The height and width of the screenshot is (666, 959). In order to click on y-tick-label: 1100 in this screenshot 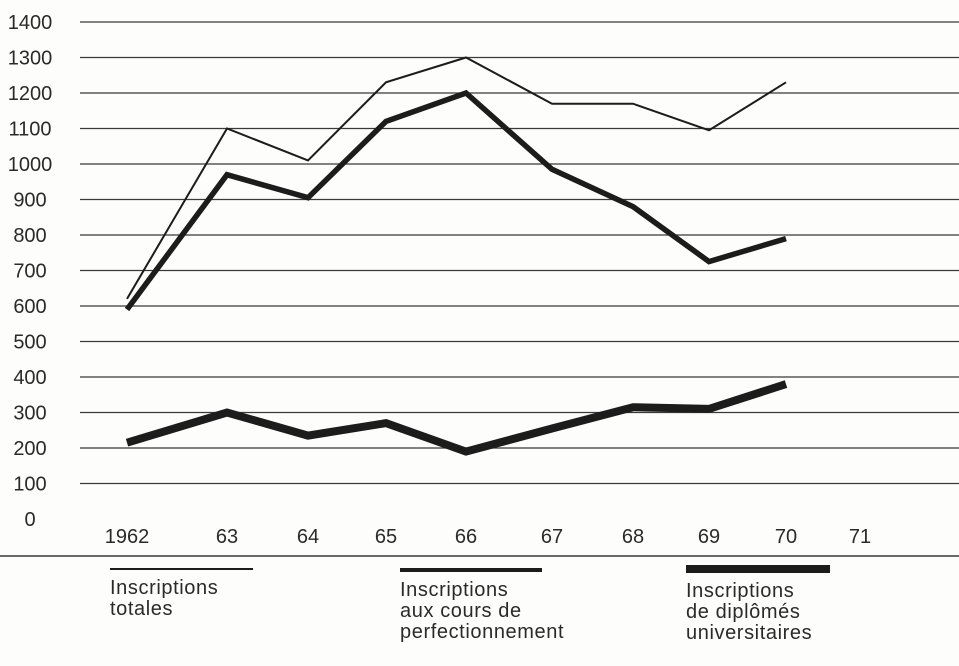, I will do `click(29, 130)`.